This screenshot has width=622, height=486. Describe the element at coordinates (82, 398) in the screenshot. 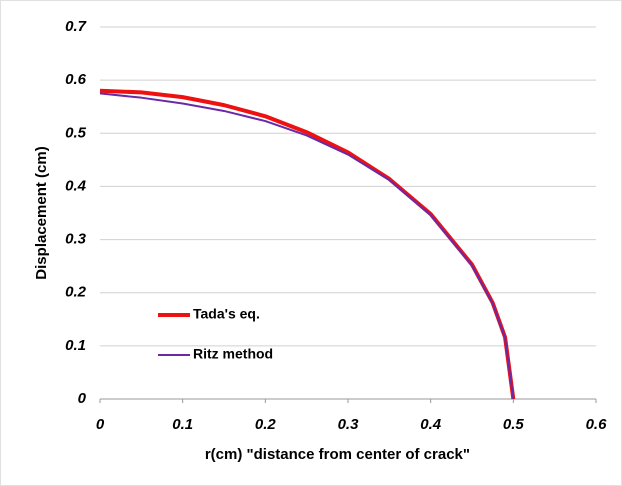

I see `y-tick-label: 0` at that location.